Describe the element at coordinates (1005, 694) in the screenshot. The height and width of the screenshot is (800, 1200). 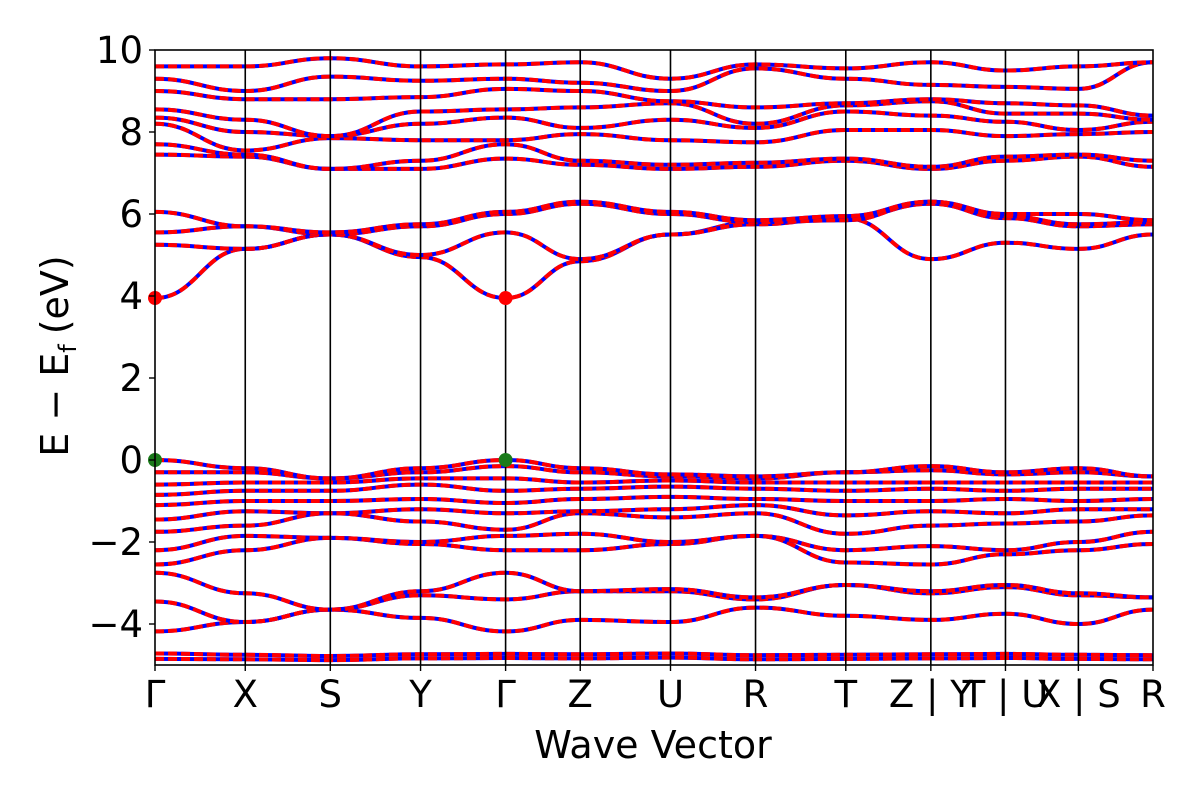
I see `x-tick-label-10: T | U` at that location.